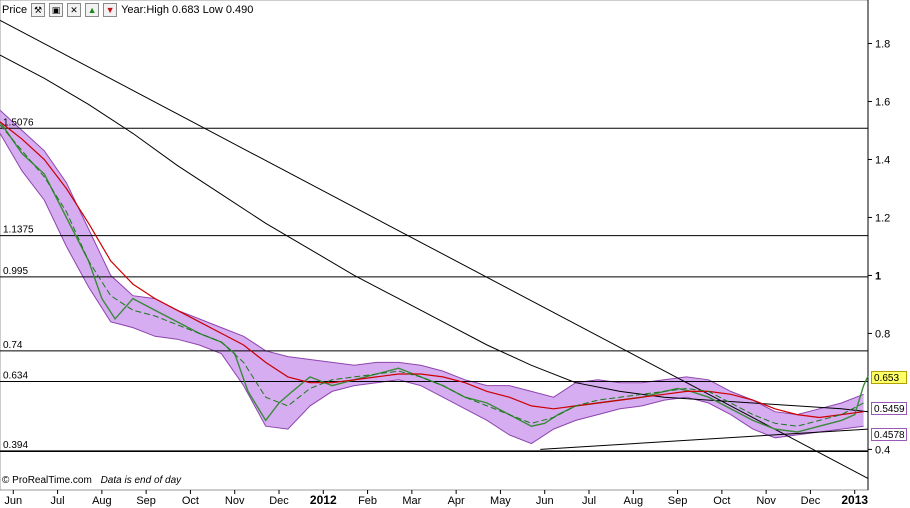 The height and width of the screenshot is (508, 910). What do you see at coordinates (882, 334) in the screenshot?
I see `y-tick-label: 0.8` at bounding box center [882, 334].